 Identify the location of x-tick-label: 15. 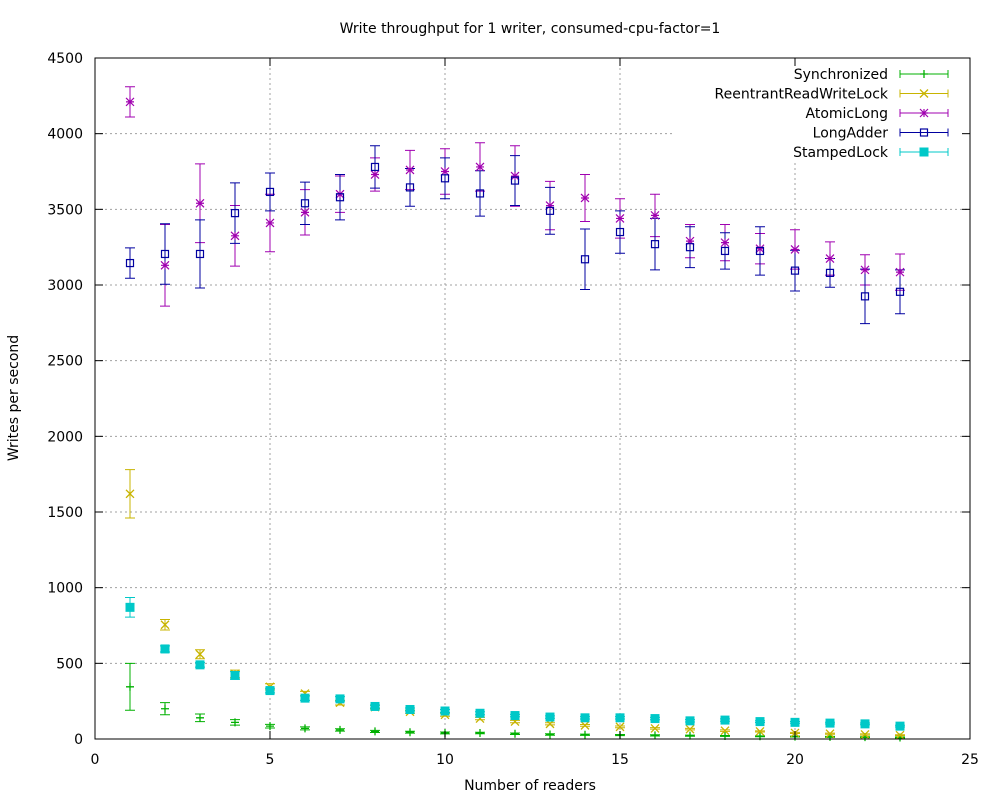
(620, 760).